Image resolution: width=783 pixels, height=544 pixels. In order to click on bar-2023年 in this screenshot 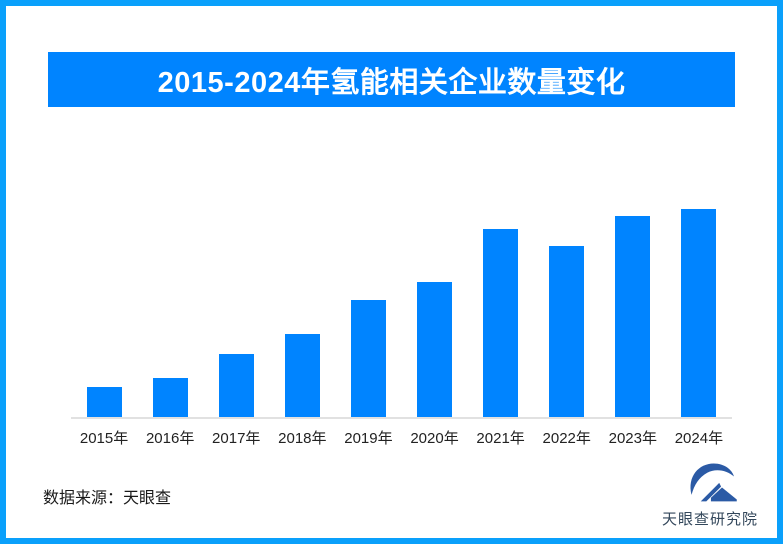, I will do `click(633, 316)`.